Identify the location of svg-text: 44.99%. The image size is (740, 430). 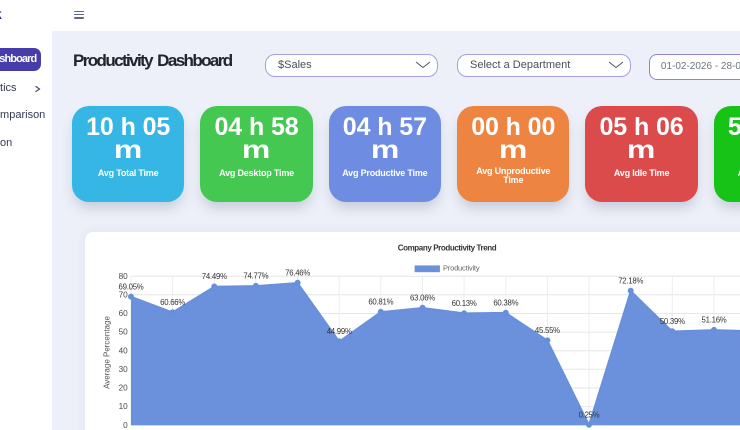
(339, 331).